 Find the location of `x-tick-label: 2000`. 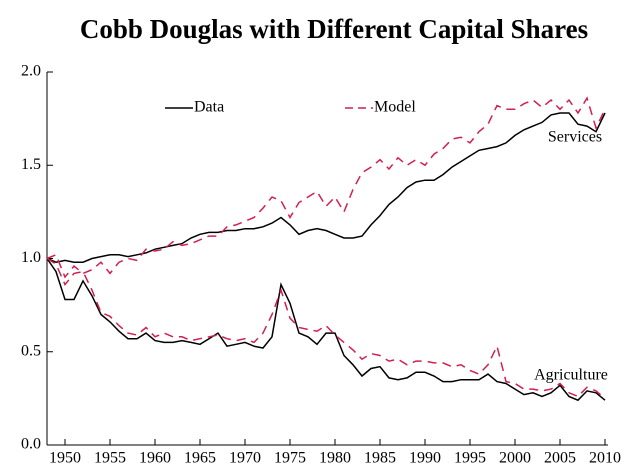

x-tick-label: 2000 is located at coordinates (515, 458).